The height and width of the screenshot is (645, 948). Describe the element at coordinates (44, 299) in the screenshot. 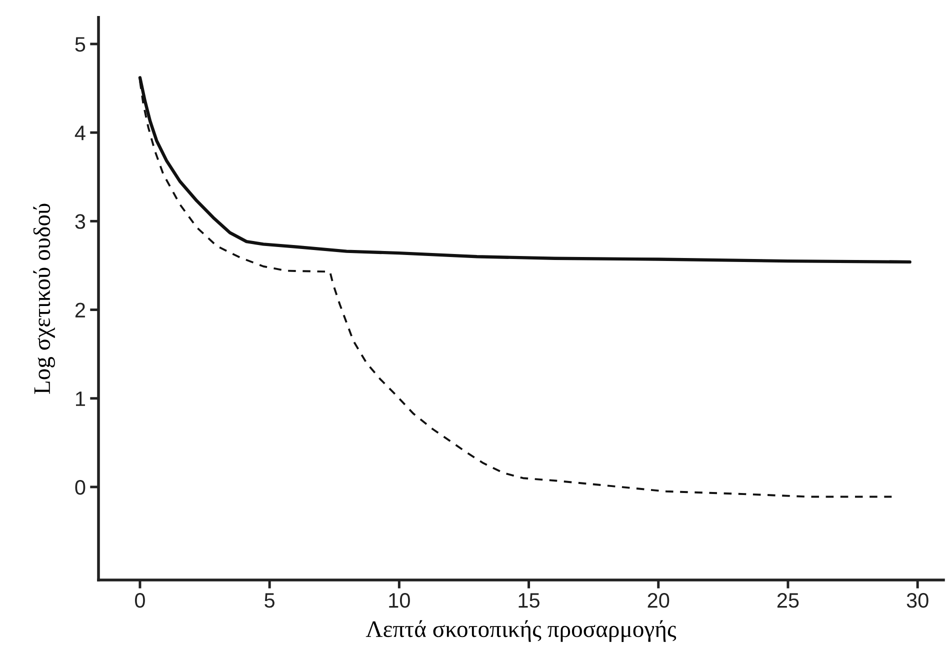

I see `y-axis-title: Log σχετικού ουδού` at that location.